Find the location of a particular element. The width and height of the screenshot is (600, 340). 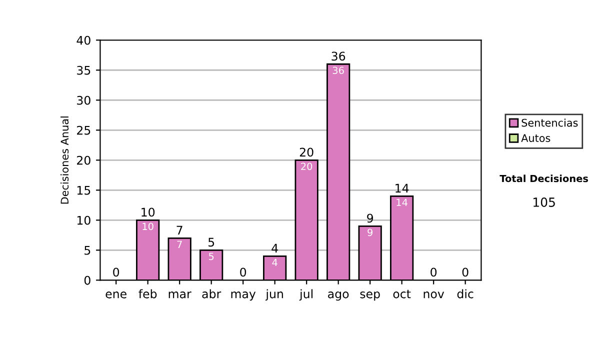

x-tick-label: abr is located at coordinates (212, 293).